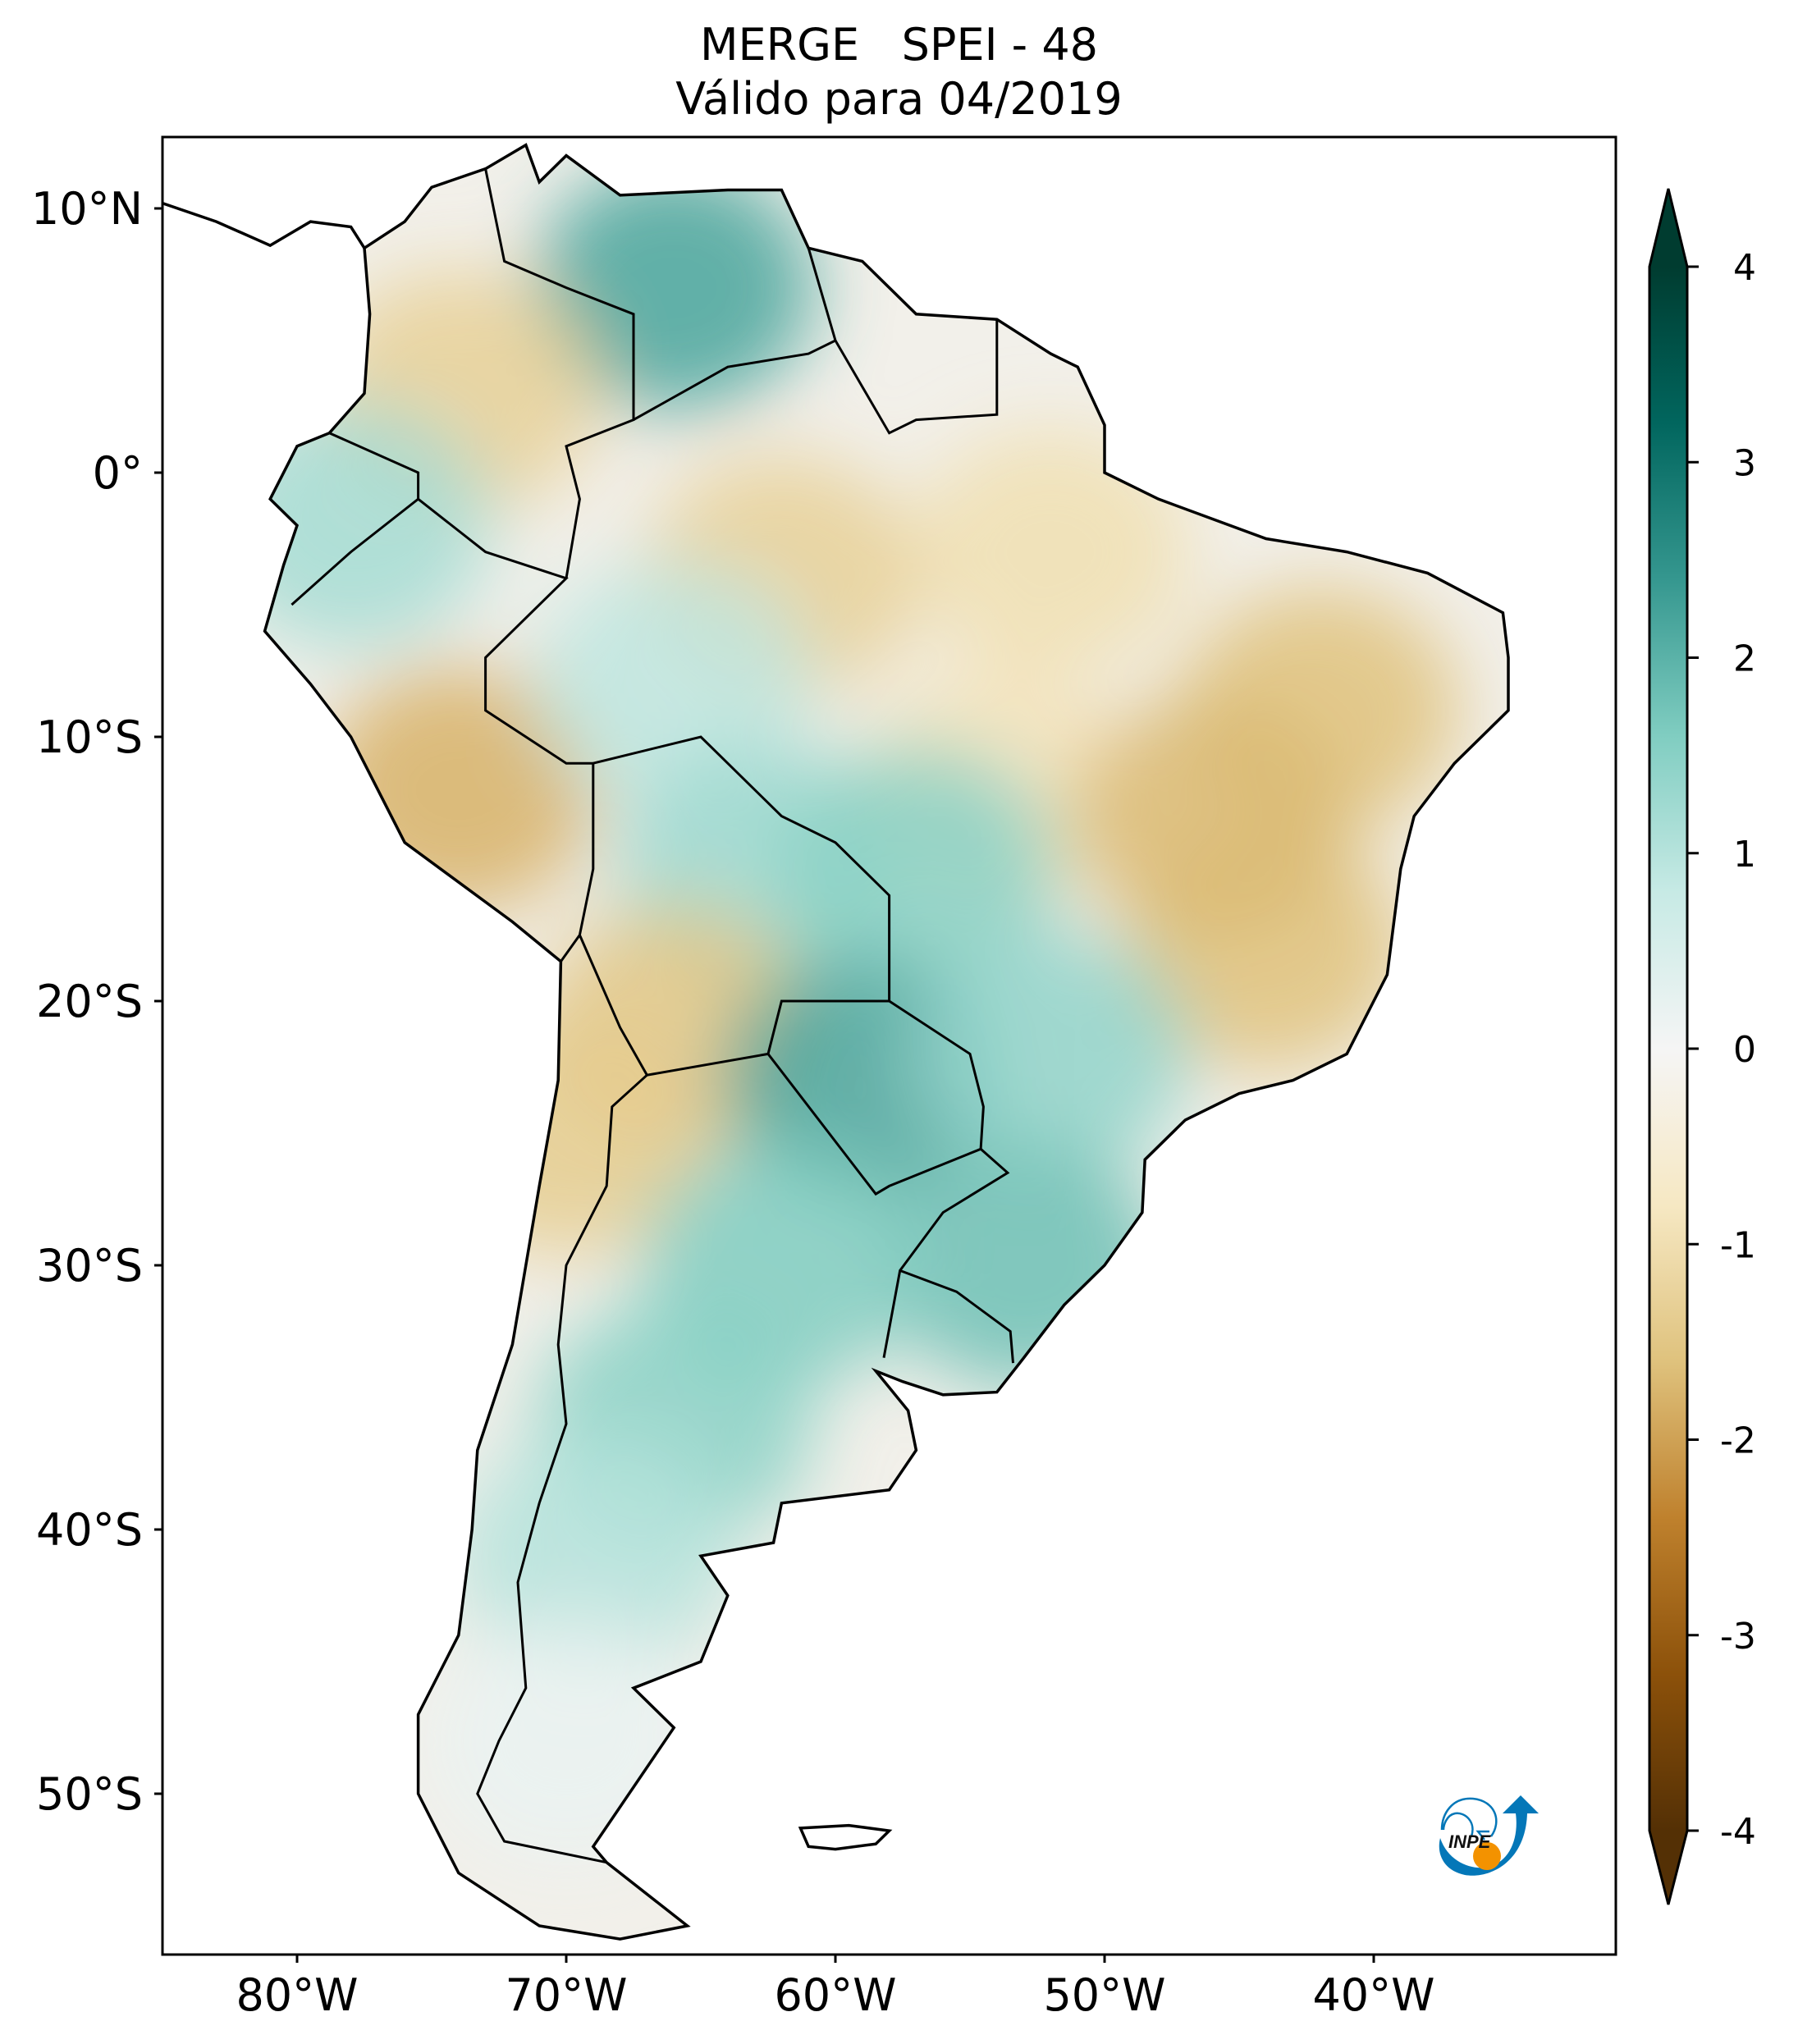 Image resolution: width=1798 pixels, height=2044 pixels. Describe the element at coordinates (1702, 1046) in the screenshot. I see `colorbar: 4 3 2 1 0 -1 -2 -3 -4` at that location.